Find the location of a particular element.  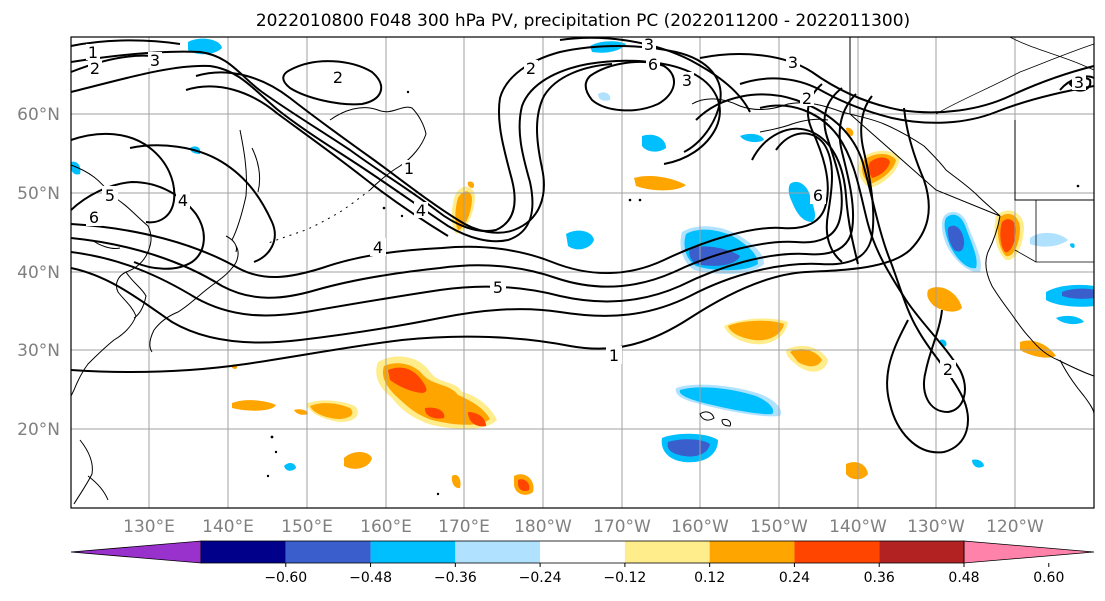

colorbar-tick-label: −0.60 is located at coordinates (285, 578).